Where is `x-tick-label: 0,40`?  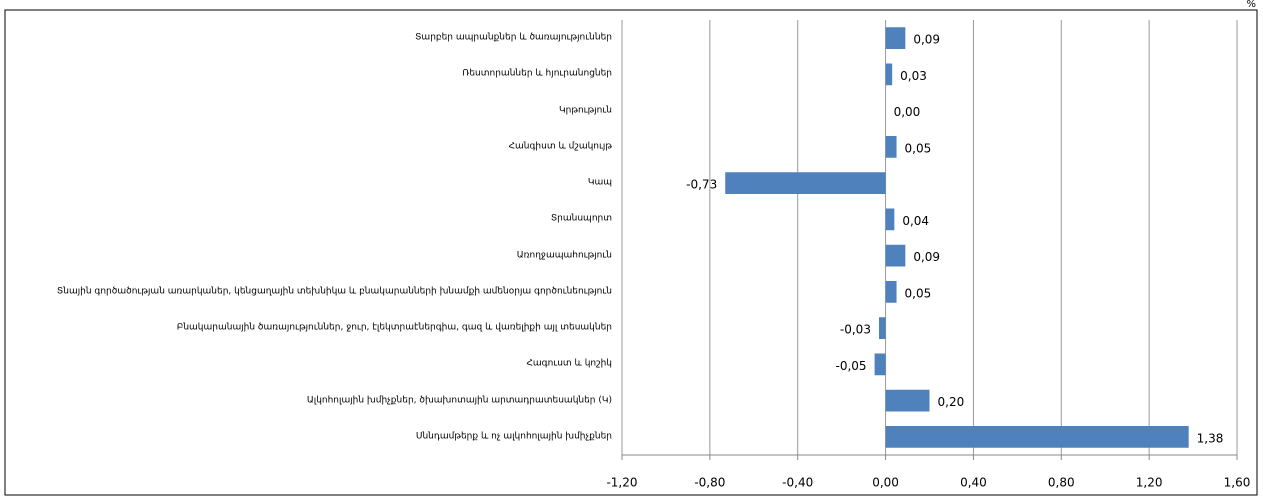
x-tick-label: 0,40 is located at coordinates (973, 483).